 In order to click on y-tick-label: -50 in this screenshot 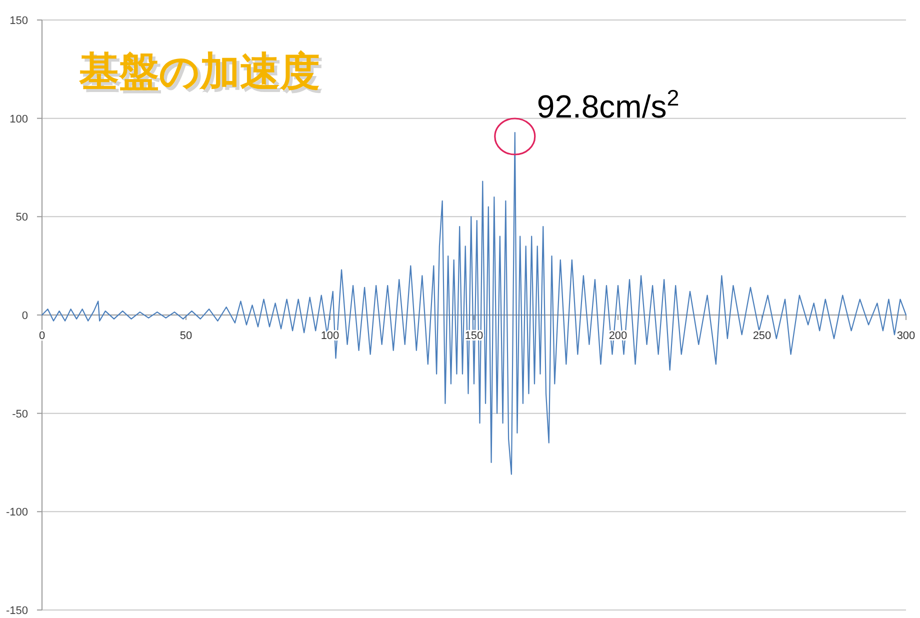, I will do `click(20, 414)`.